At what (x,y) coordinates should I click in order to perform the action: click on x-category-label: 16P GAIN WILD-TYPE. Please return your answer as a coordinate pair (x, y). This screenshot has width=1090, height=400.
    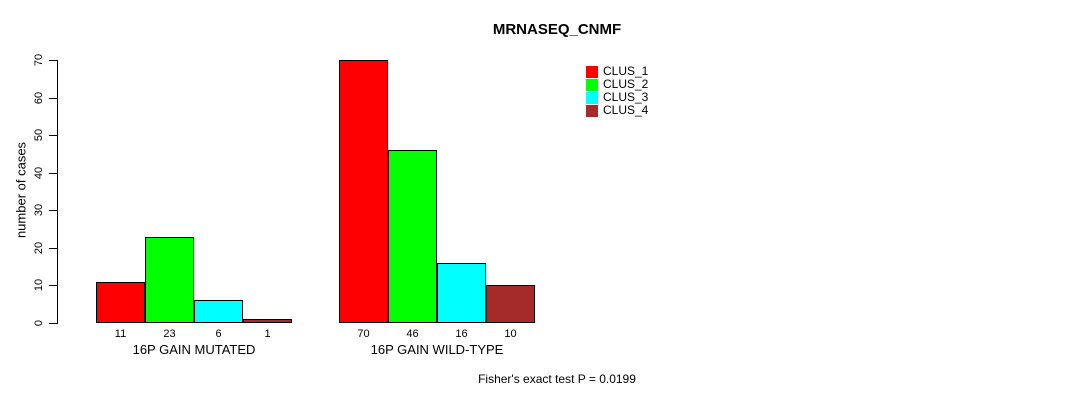
    Looking at the image, I should click on (437, 349).